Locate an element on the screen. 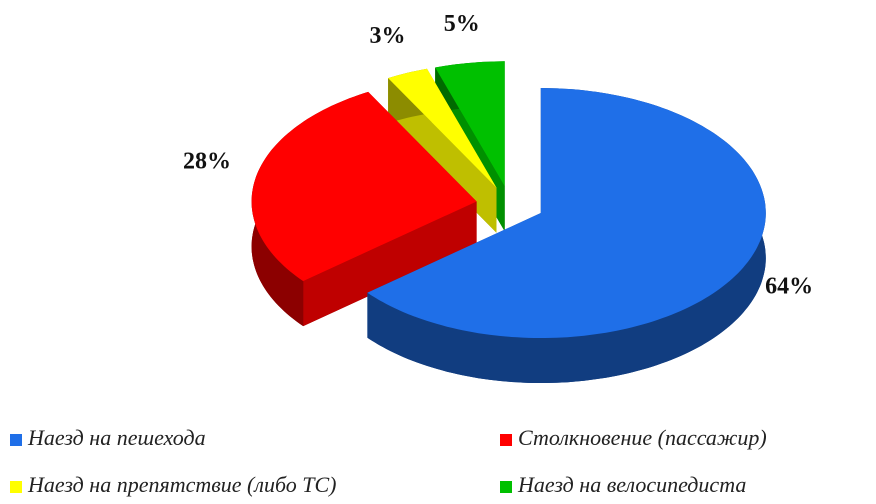  data-label: 28% is located at coordinates (207, 161).